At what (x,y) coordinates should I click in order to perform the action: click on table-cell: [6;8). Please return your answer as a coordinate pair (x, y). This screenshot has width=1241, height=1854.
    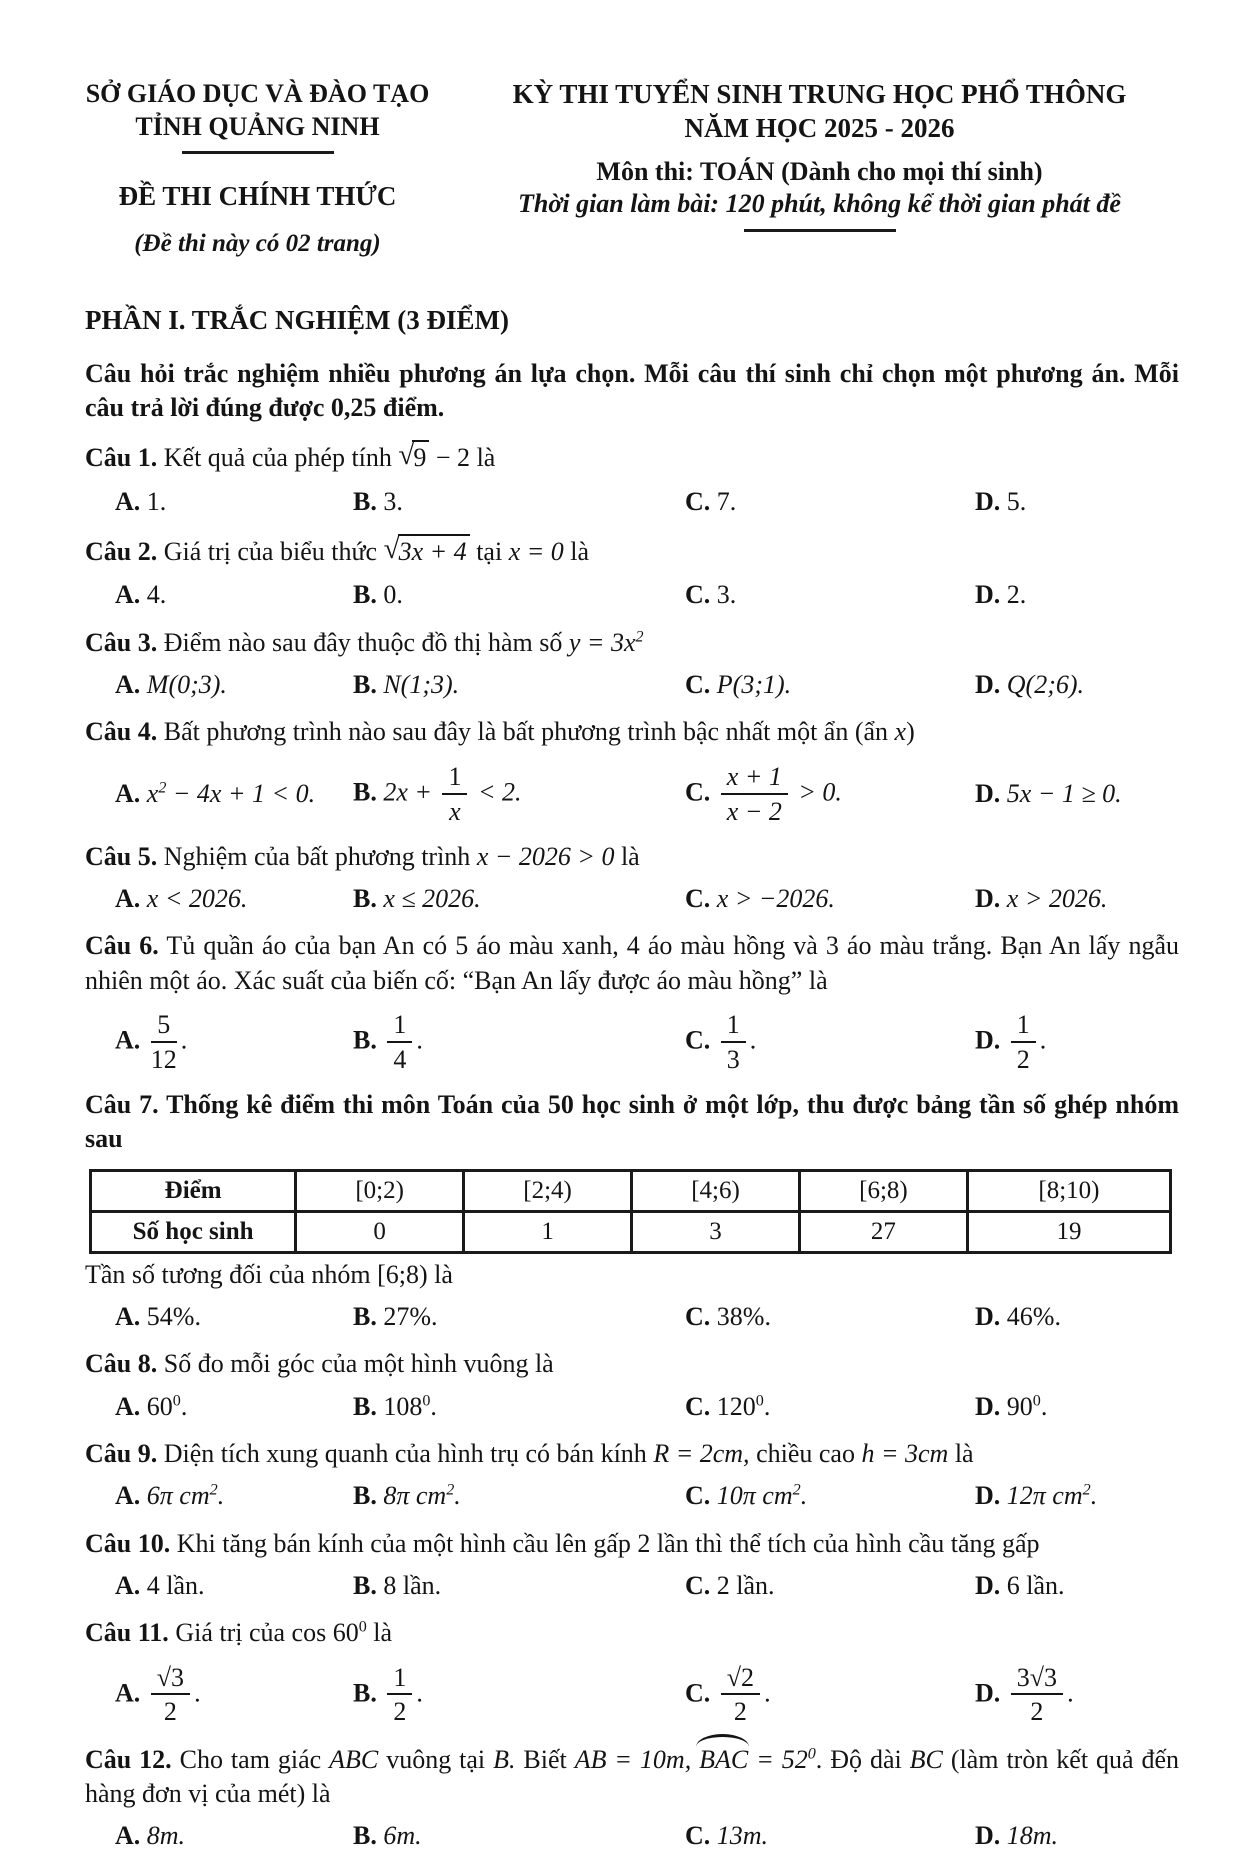
    Looking at the image, I should click on (883, 1190).